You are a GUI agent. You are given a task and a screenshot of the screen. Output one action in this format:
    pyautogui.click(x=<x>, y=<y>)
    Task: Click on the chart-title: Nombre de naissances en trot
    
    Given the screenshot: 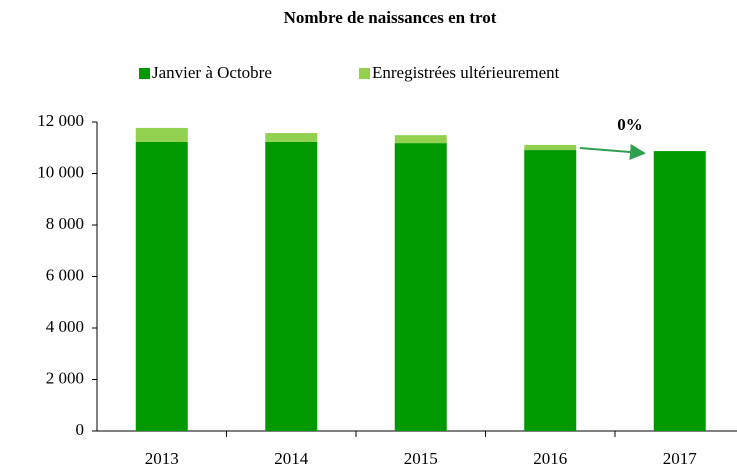 What is the action you would take?
    pyautogui.click(x=390, y=17)
    